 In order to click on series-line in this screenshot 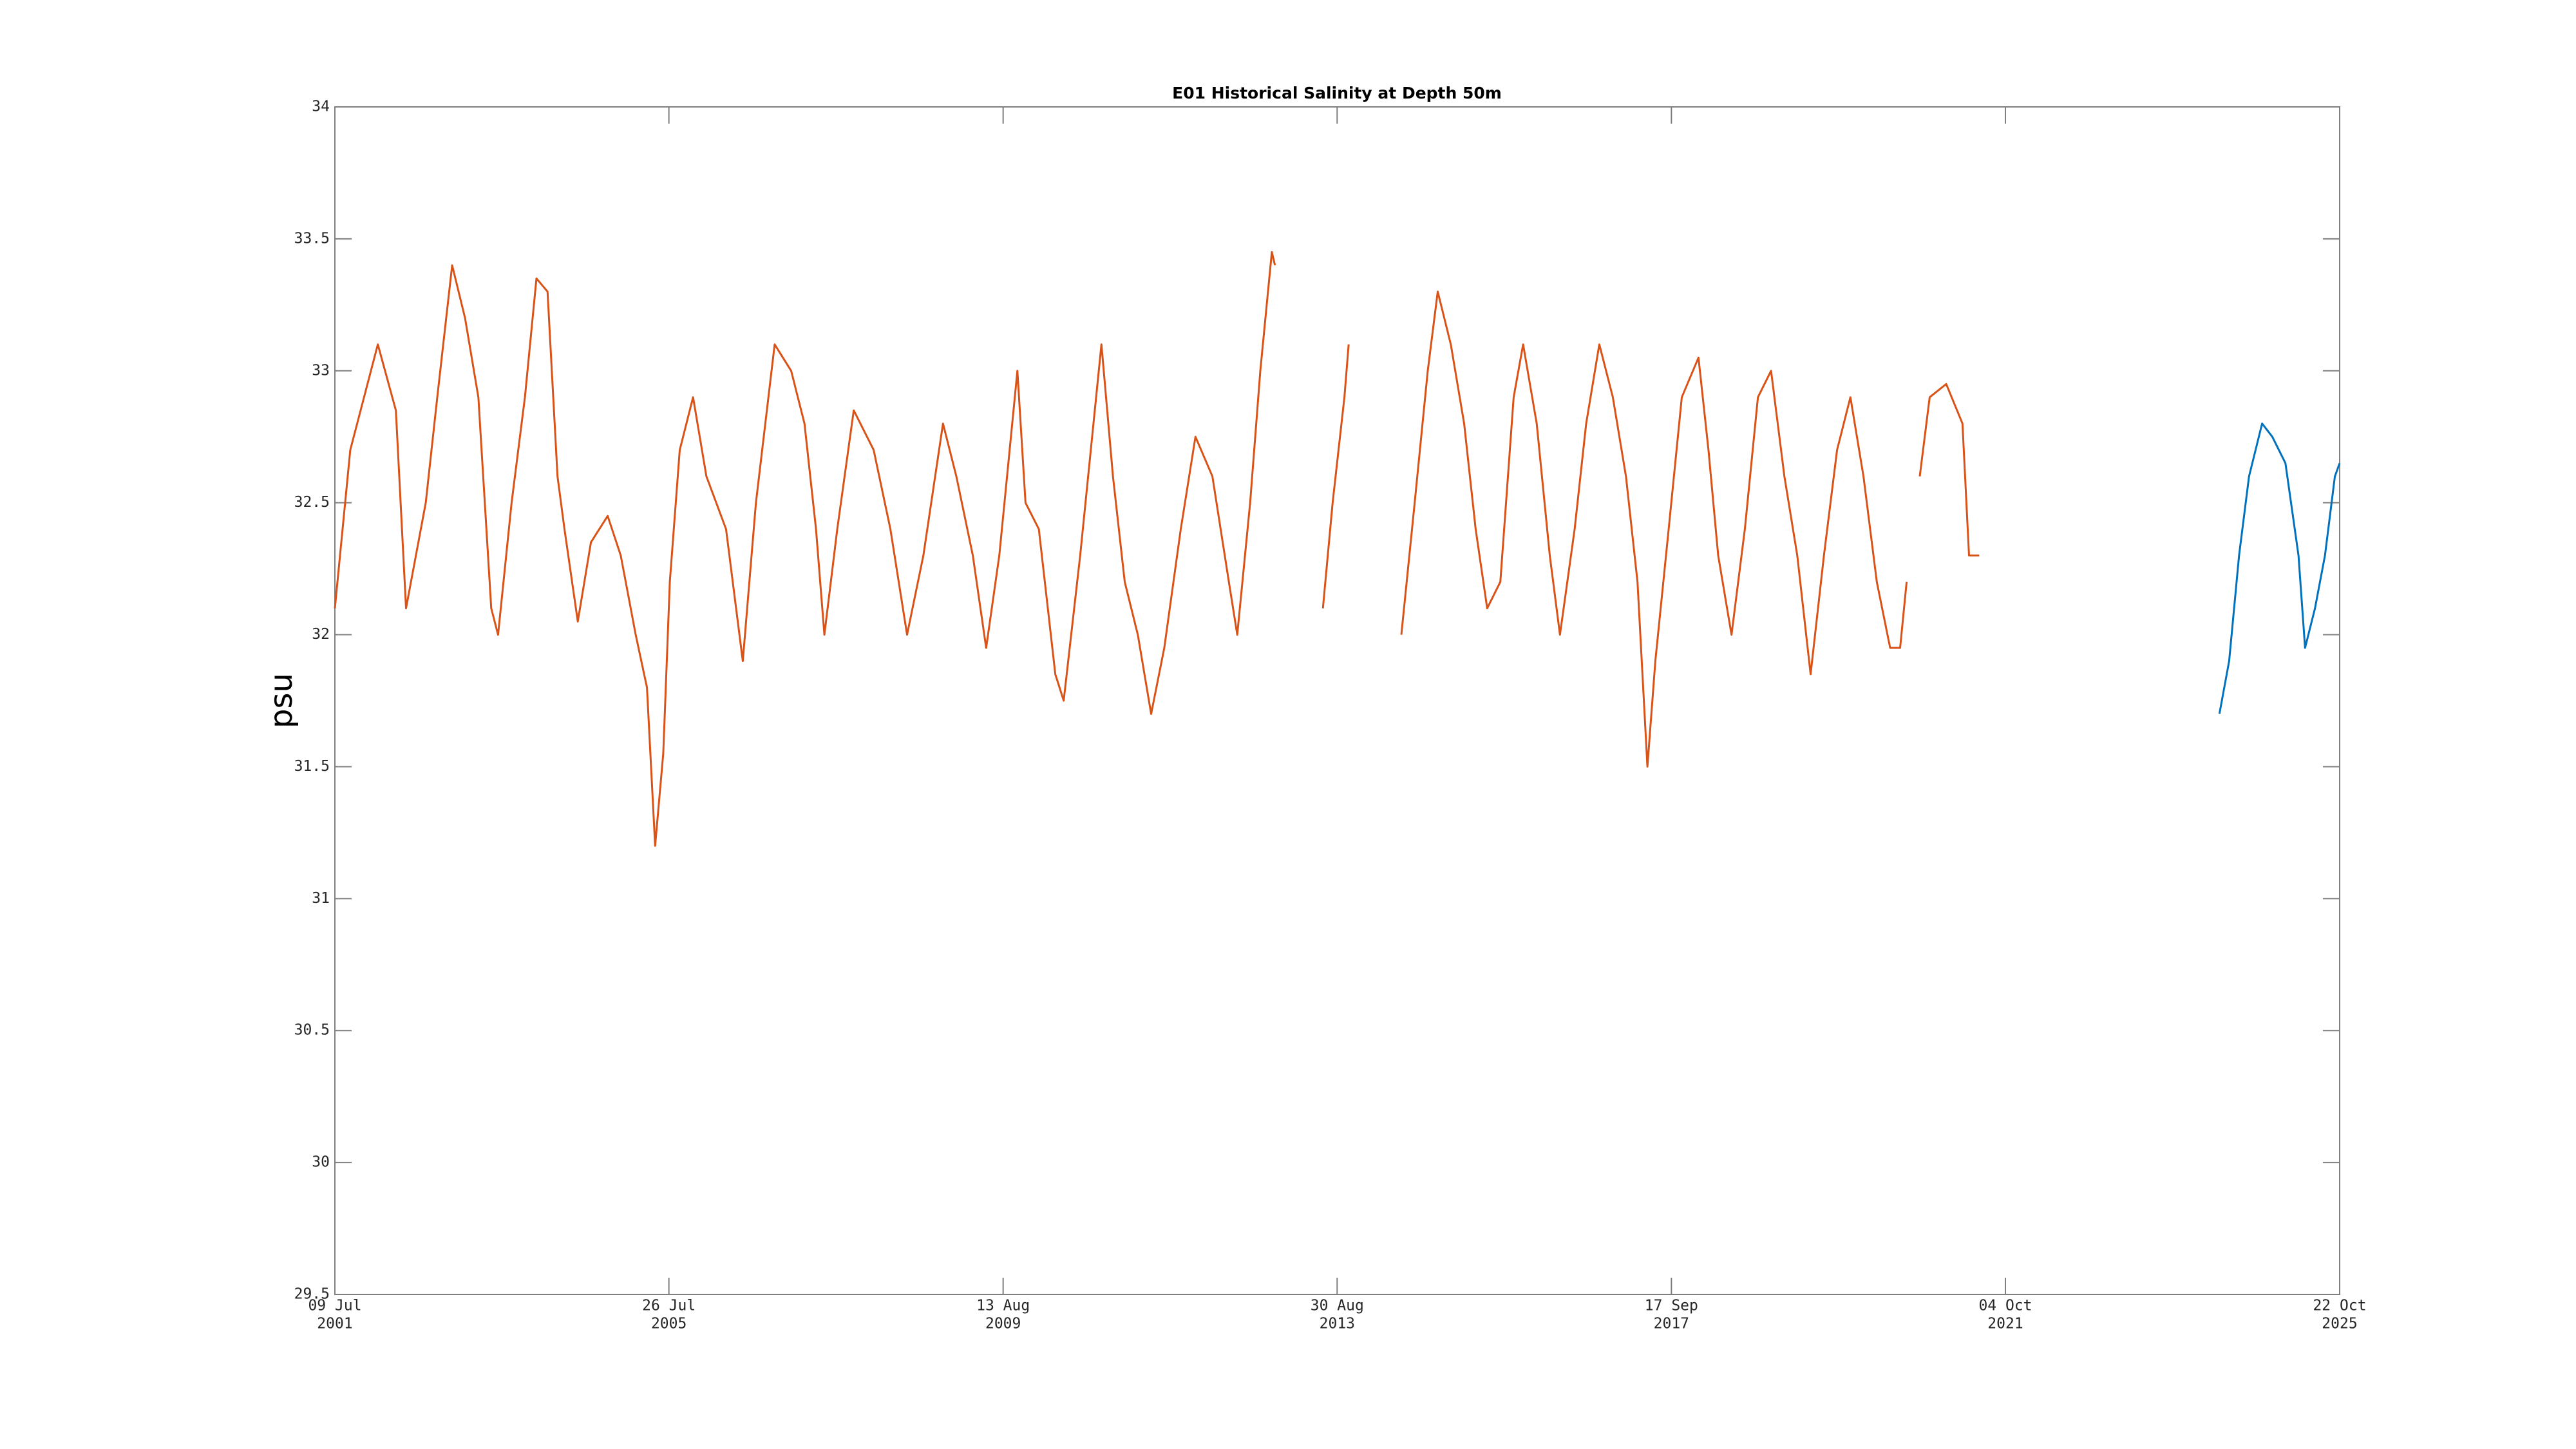, I will do `click(2279, 568)`.